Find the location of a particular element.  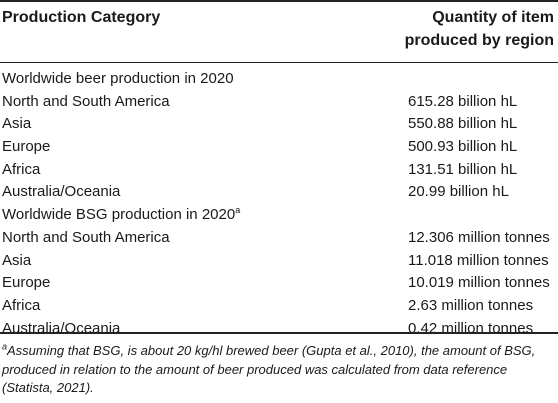

category-cell: Worldwide beer production in 2020 is located at coordinates (118, 78).